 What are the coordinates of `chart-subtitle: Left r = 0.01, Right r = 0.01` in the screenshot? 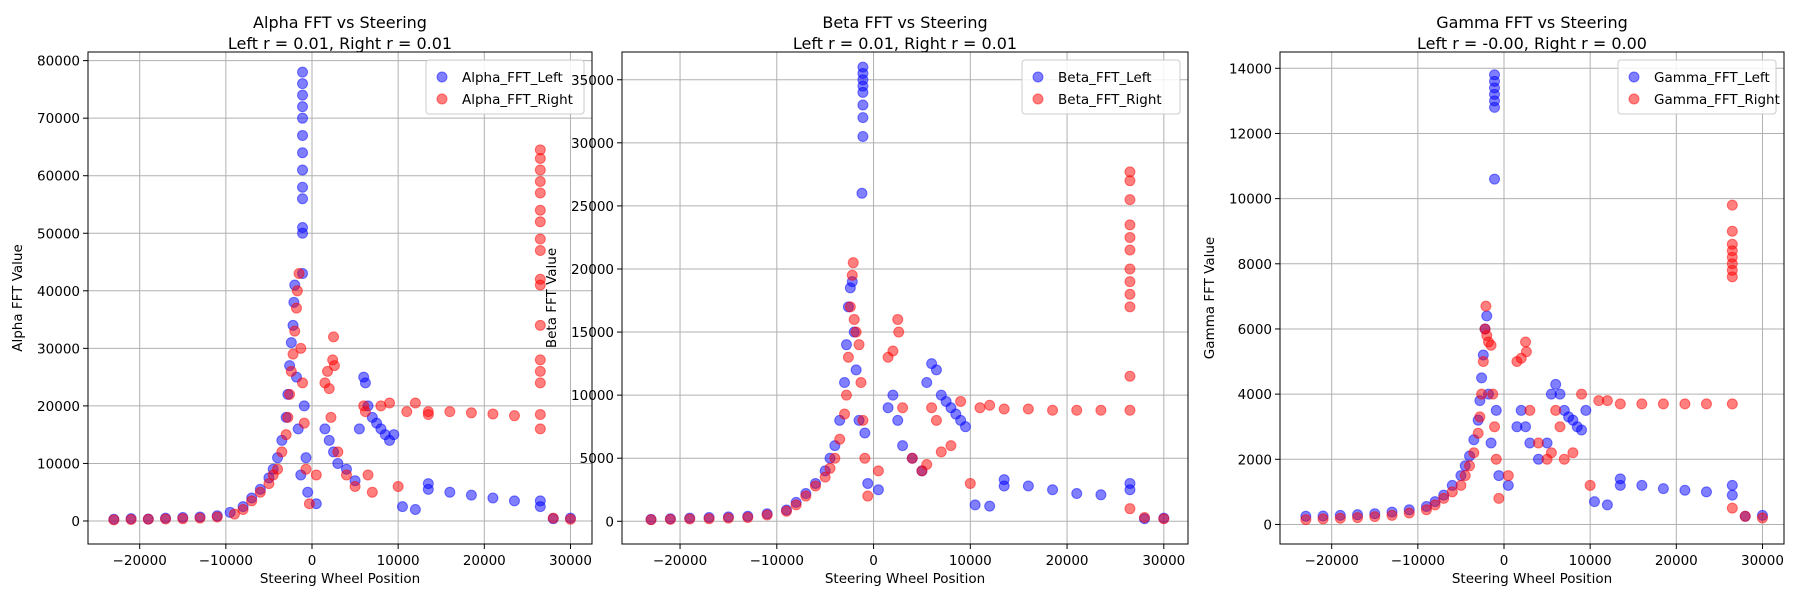 It's located at (905, 43).